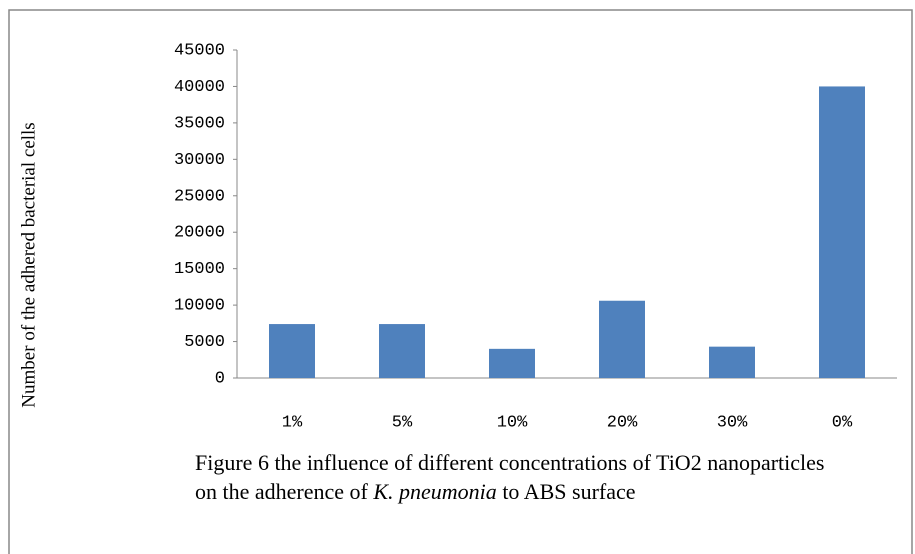 This screenshot has height=554, width=915. Describe the element at coordinates (220, 378) in the screenshot. I see `y-tick-label: 0` at that location.